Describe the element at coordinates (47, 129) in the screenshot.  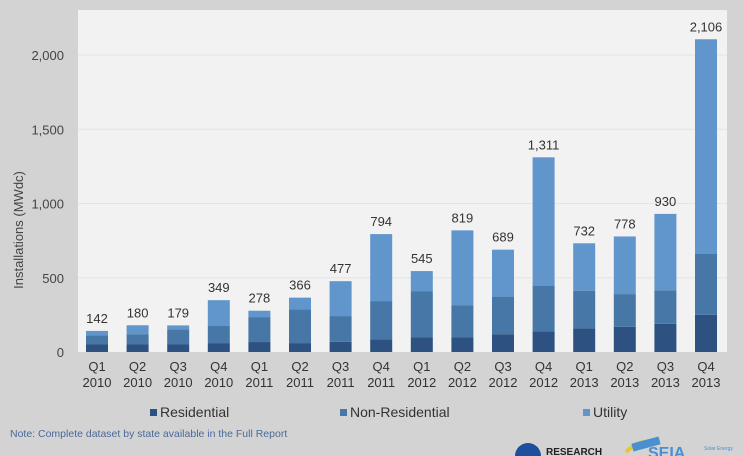
I see `y-tick-label: 1,500` at that location.